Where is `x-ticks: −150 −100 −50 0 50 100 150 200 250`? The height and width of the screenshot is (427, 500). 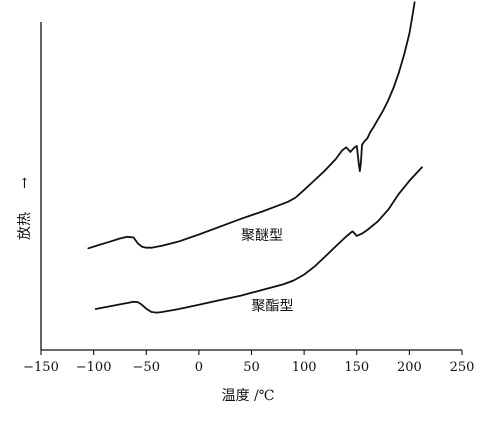
x-ticks: −150 −100 −50 0 50 100 150 200 250 is located at coordinates (248, 362).